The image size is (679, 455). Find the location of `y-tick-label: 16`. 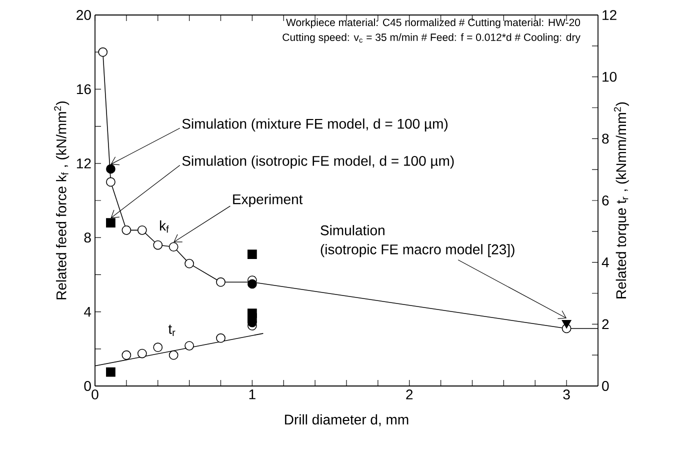

y-tick-label: 16 is located at coordinates (83, 89).